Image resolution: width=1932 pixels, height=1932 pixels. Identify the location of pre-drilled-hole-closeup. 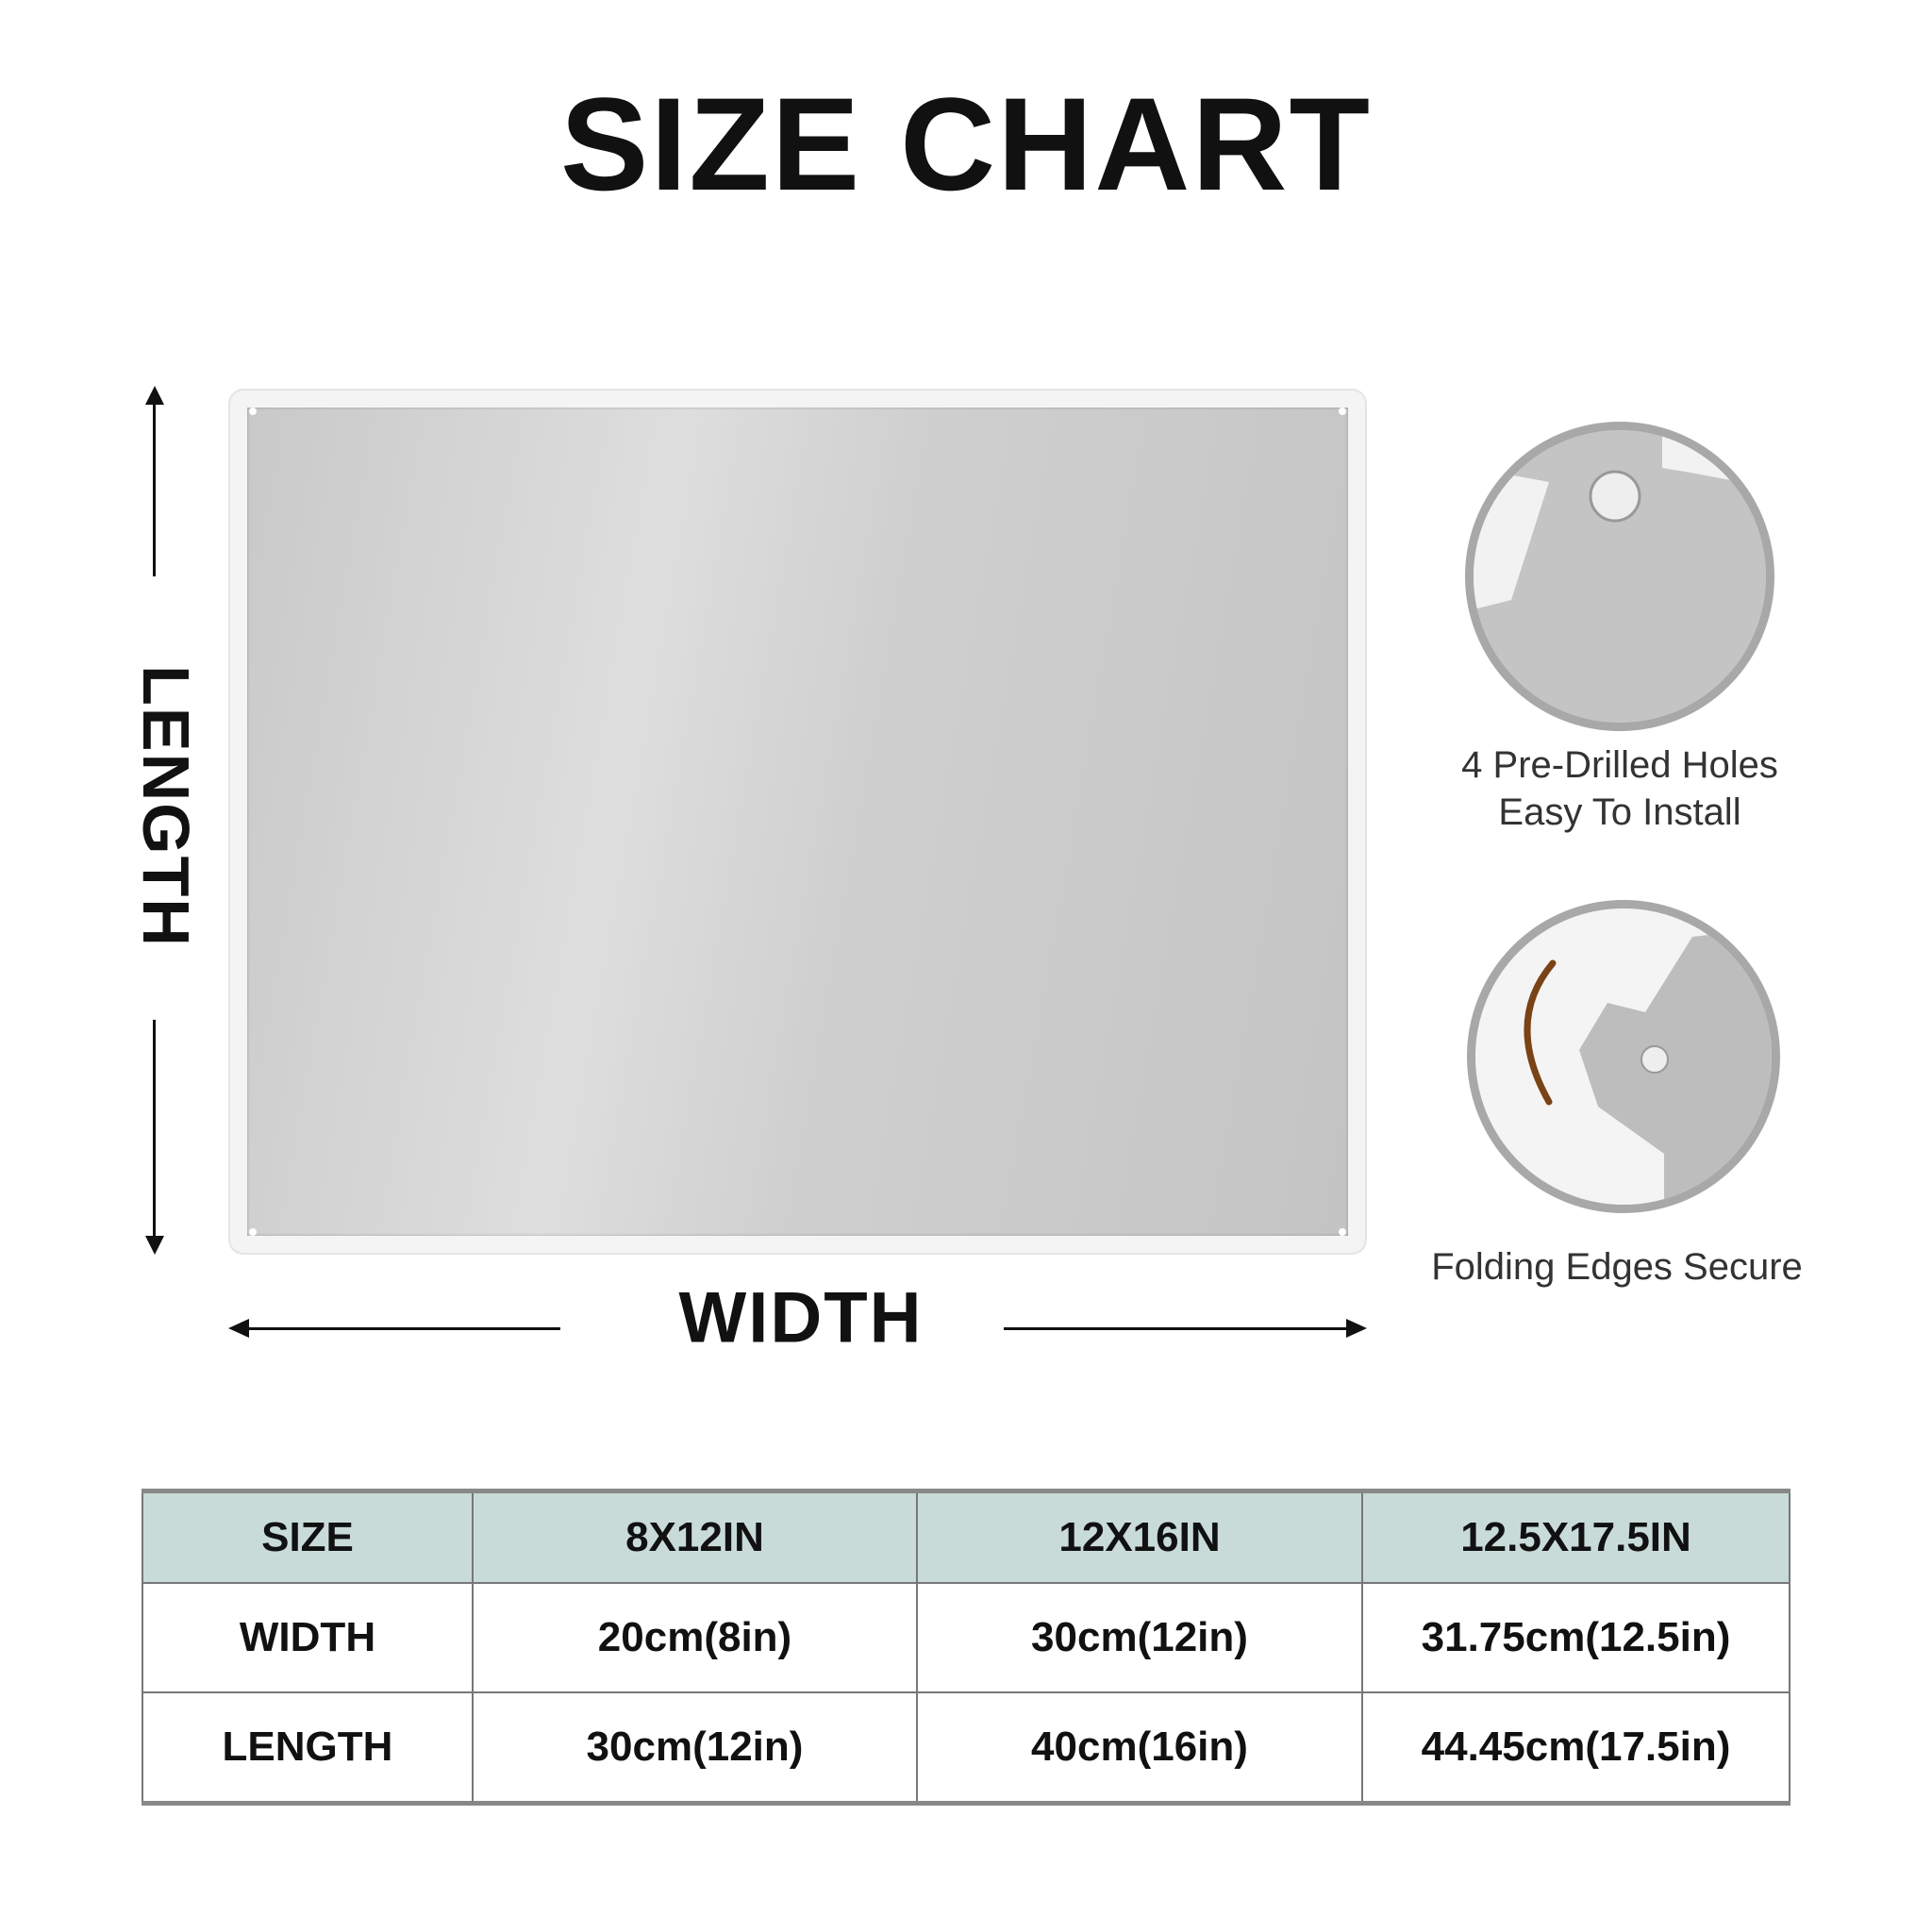
(1620, 577).